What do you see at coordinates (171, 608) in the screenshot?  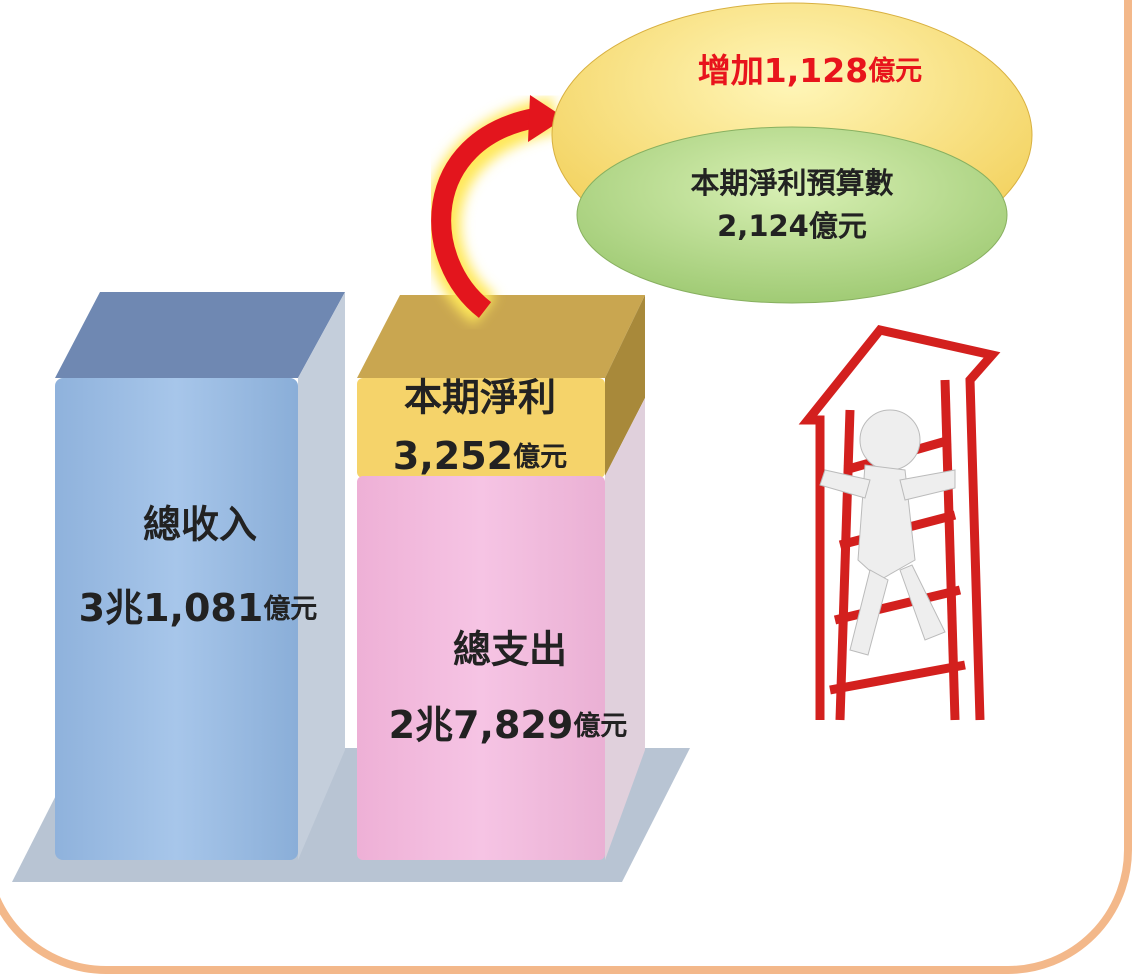 I see `amount: 3兆1,081` at bounding box center [171, 608].